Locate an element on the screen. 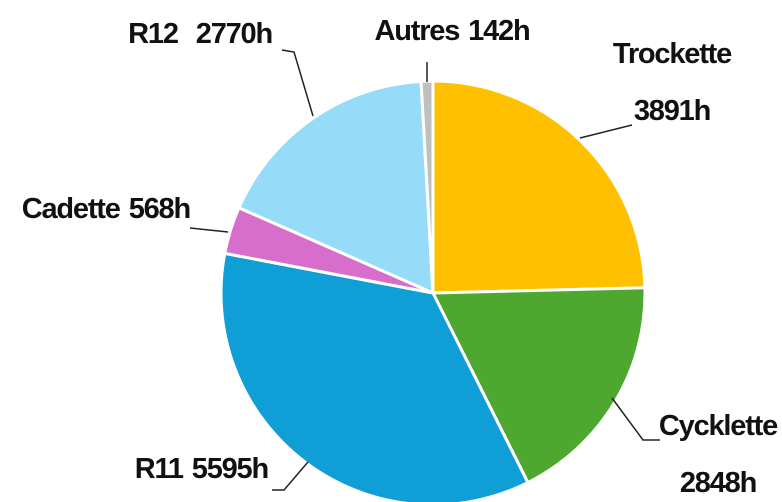 This screenshot has height=502, width=782. slice-label: R12 2770h is located at coordinates (200, 34).